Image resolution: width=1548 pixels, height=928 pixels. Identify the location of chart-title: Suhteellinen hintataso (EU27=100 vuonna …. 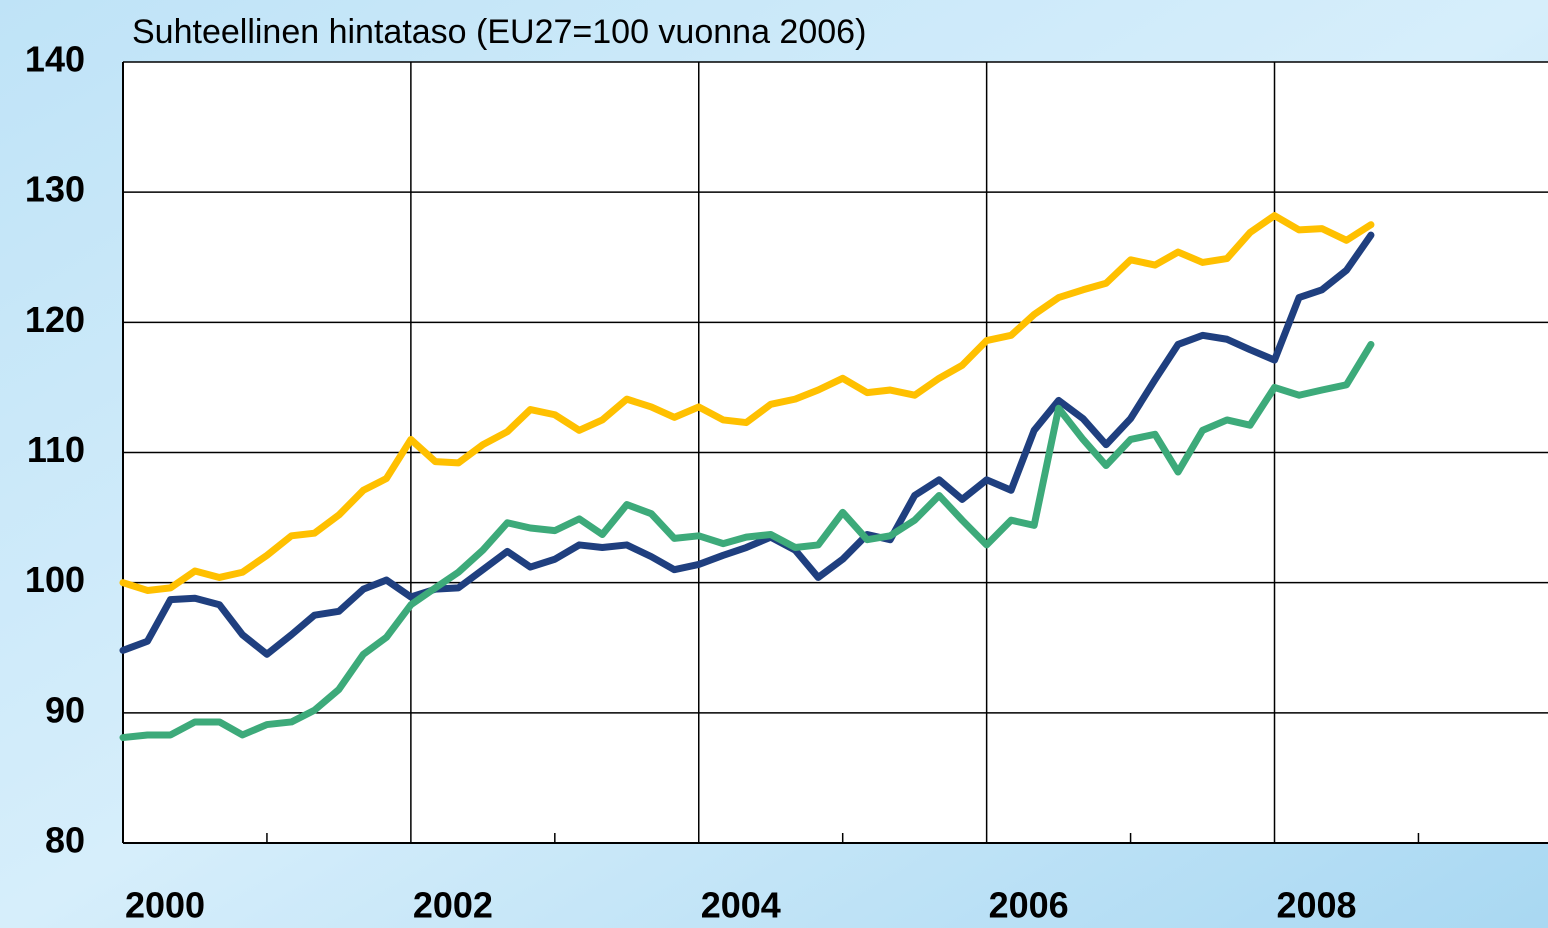
(499, 32).